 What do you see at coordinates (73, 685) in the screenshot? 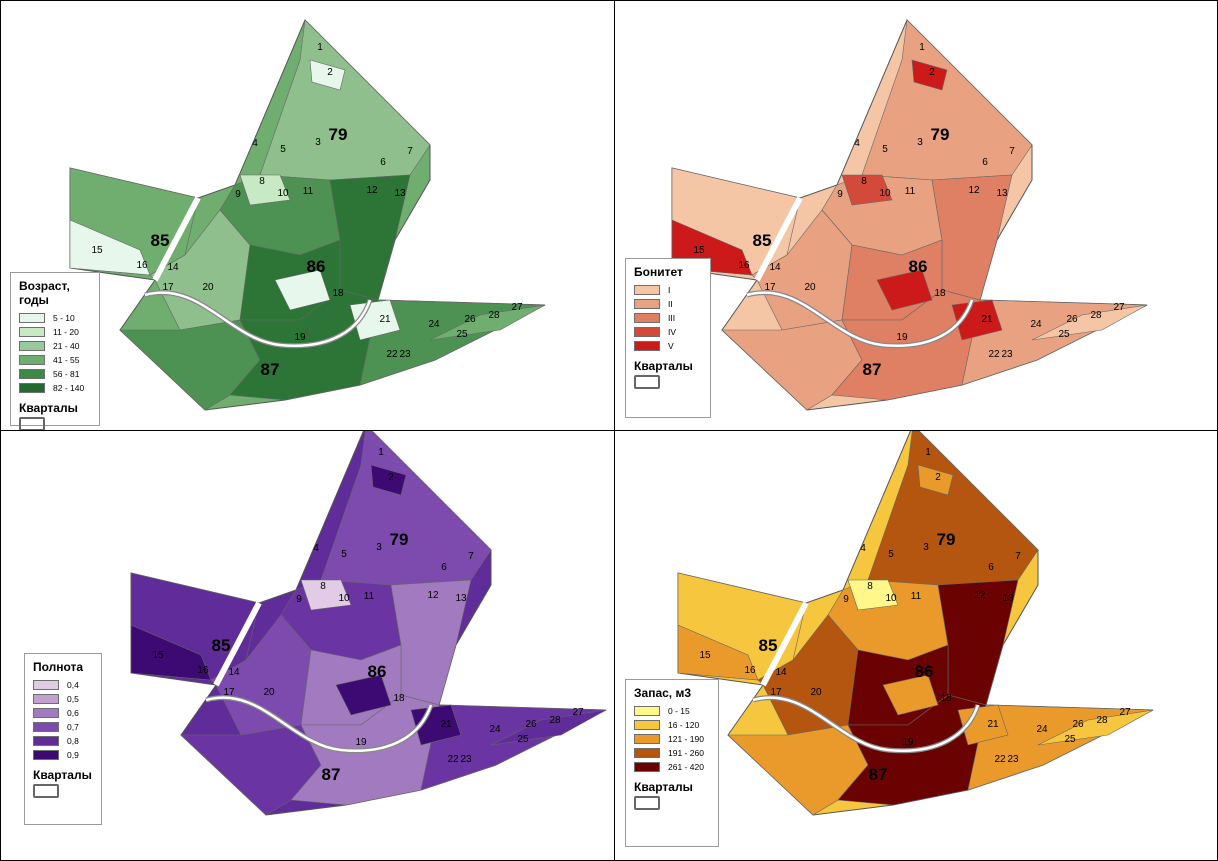
I see `legend-entry-label: 0,4` at bounding box center [73, 685].